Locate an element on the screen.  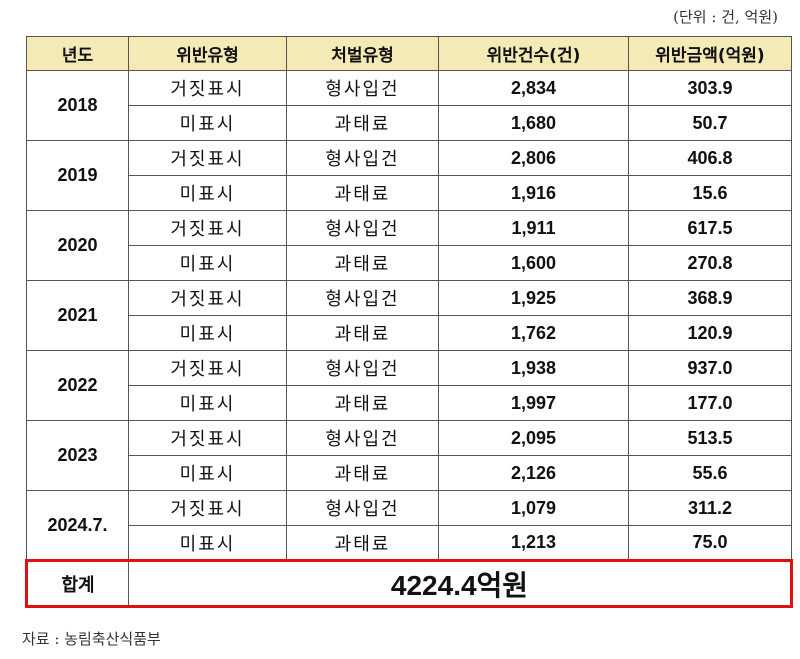
header-violation-amount: 위반금액(억원) is located at coordinates (710, 53).